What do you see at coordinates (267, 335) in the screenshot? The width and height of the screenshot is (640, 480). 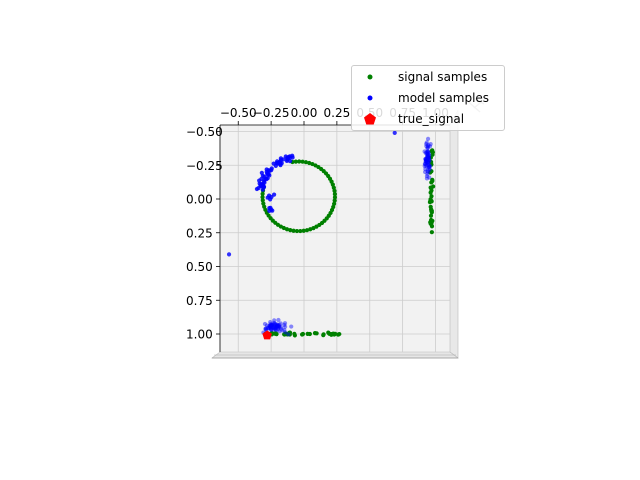 I see `true-signal-point` at bounding box center [267, 335].